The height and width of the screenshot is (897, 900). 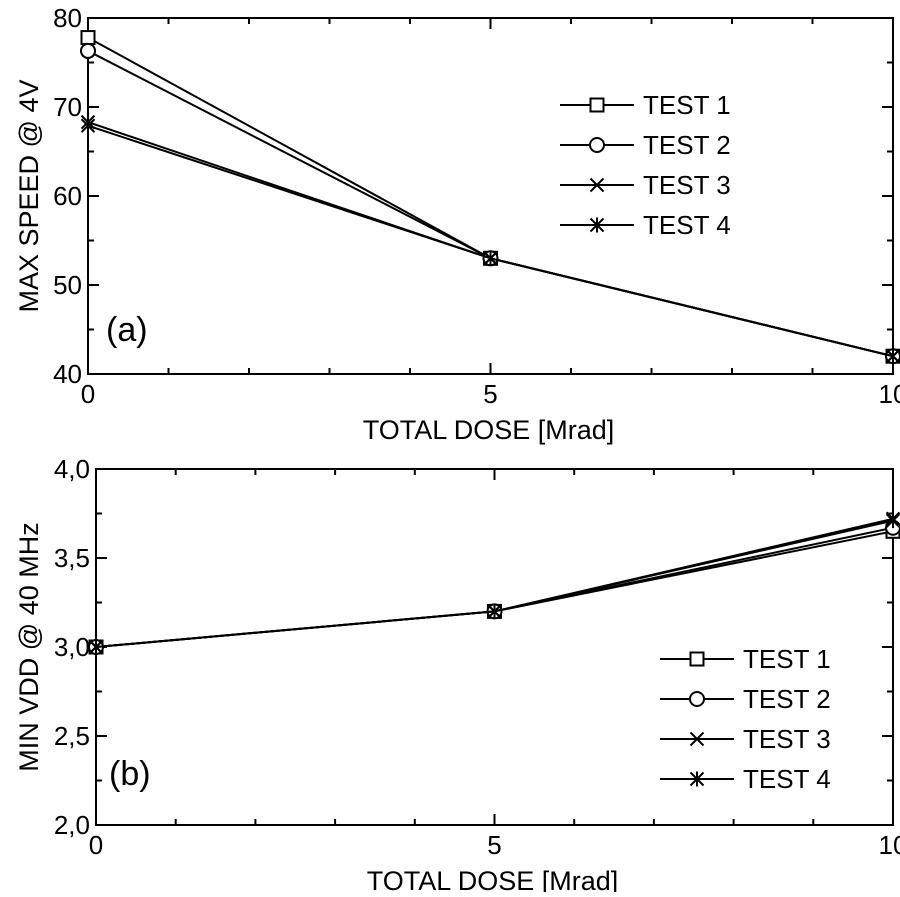 I want to click on y-tick-label: 50, so click(x=67, y=285).